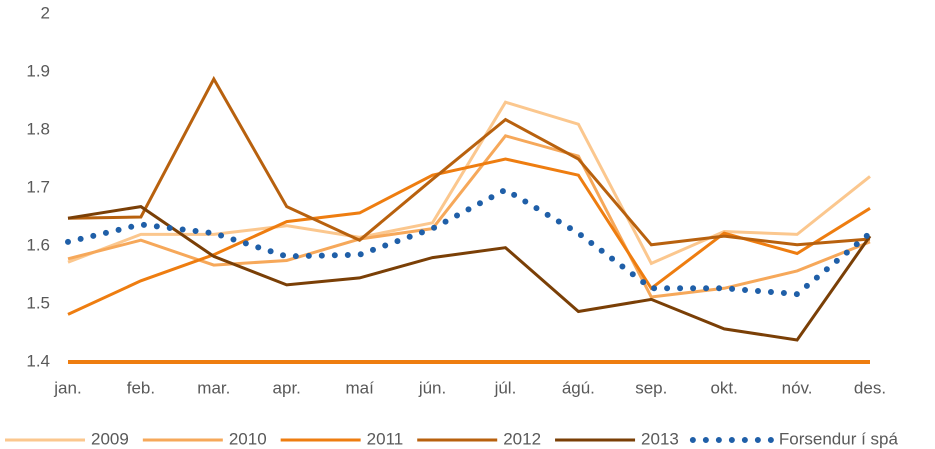 This screenshot has height=449, width=935. I want to click on legend-label: 2010, so click(248, 438).